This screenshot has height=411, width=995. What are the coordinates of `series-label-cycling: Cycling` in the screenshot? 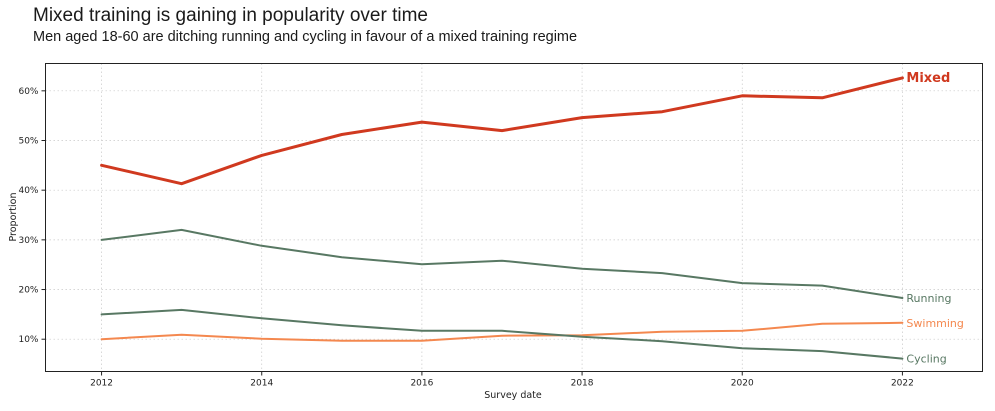 It's located at (926, 359).